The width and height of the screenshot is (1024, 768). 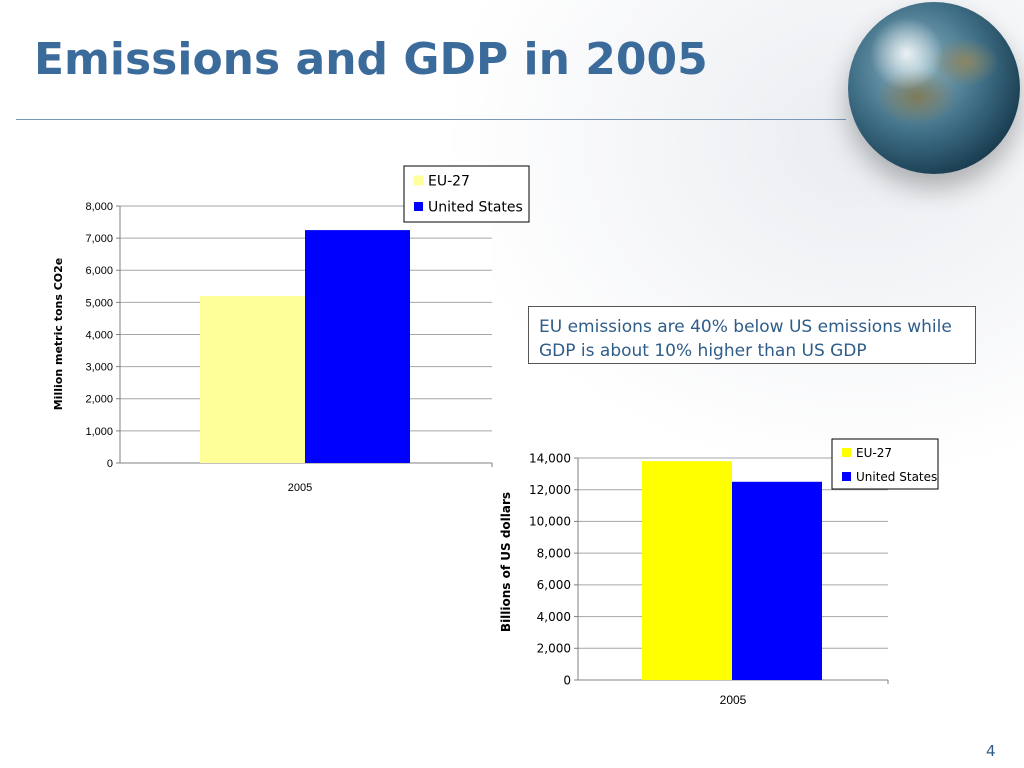 I want to click on gdp-y-tick-label: 14,000, so click(x=550, y=458).